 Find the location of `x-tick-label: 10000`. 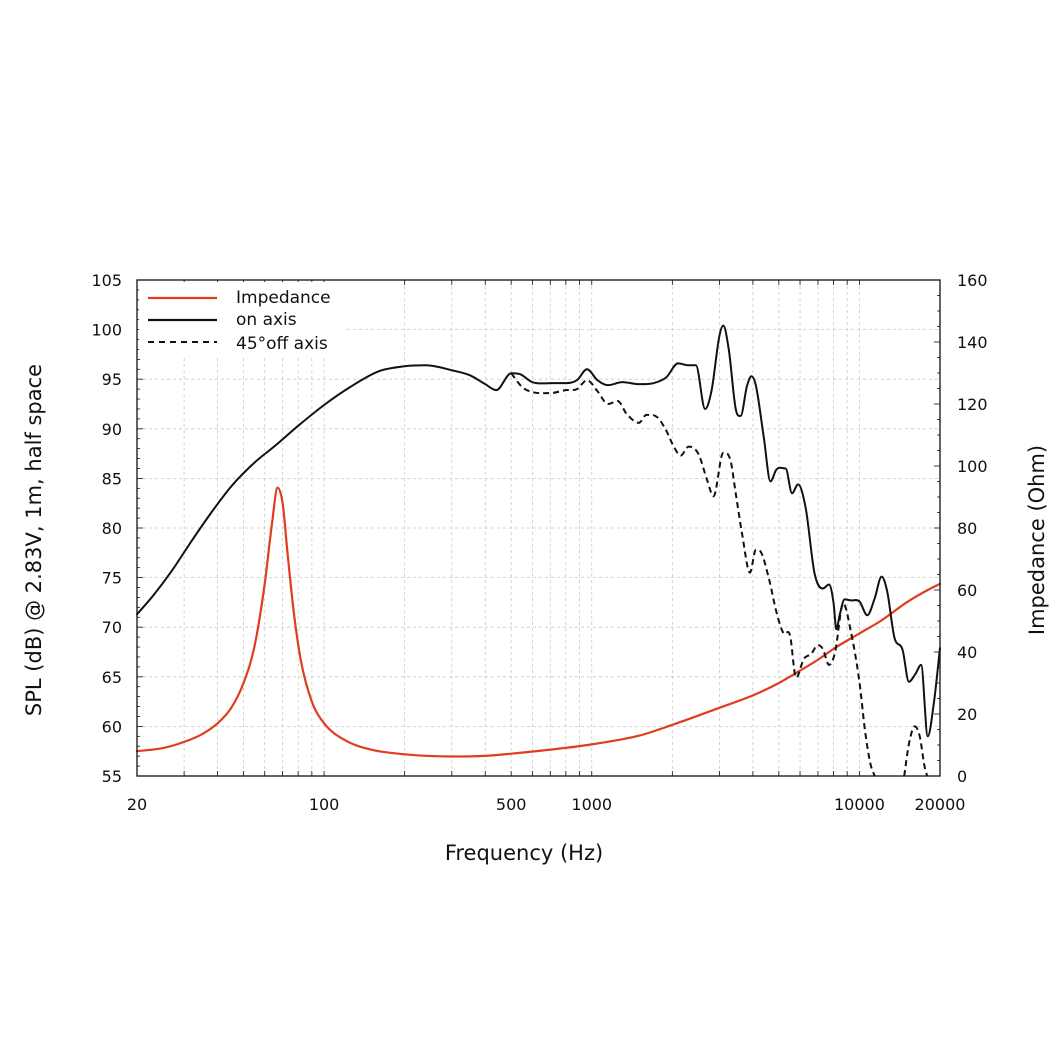

x-tick-label: 10000 is located at coordinates (859, 804).